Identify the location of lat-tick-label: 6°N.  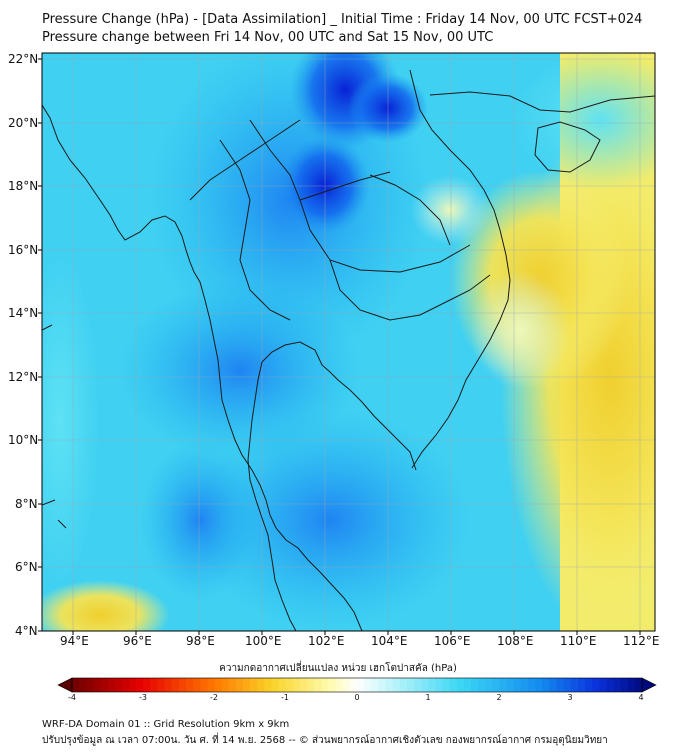
(26, 567).